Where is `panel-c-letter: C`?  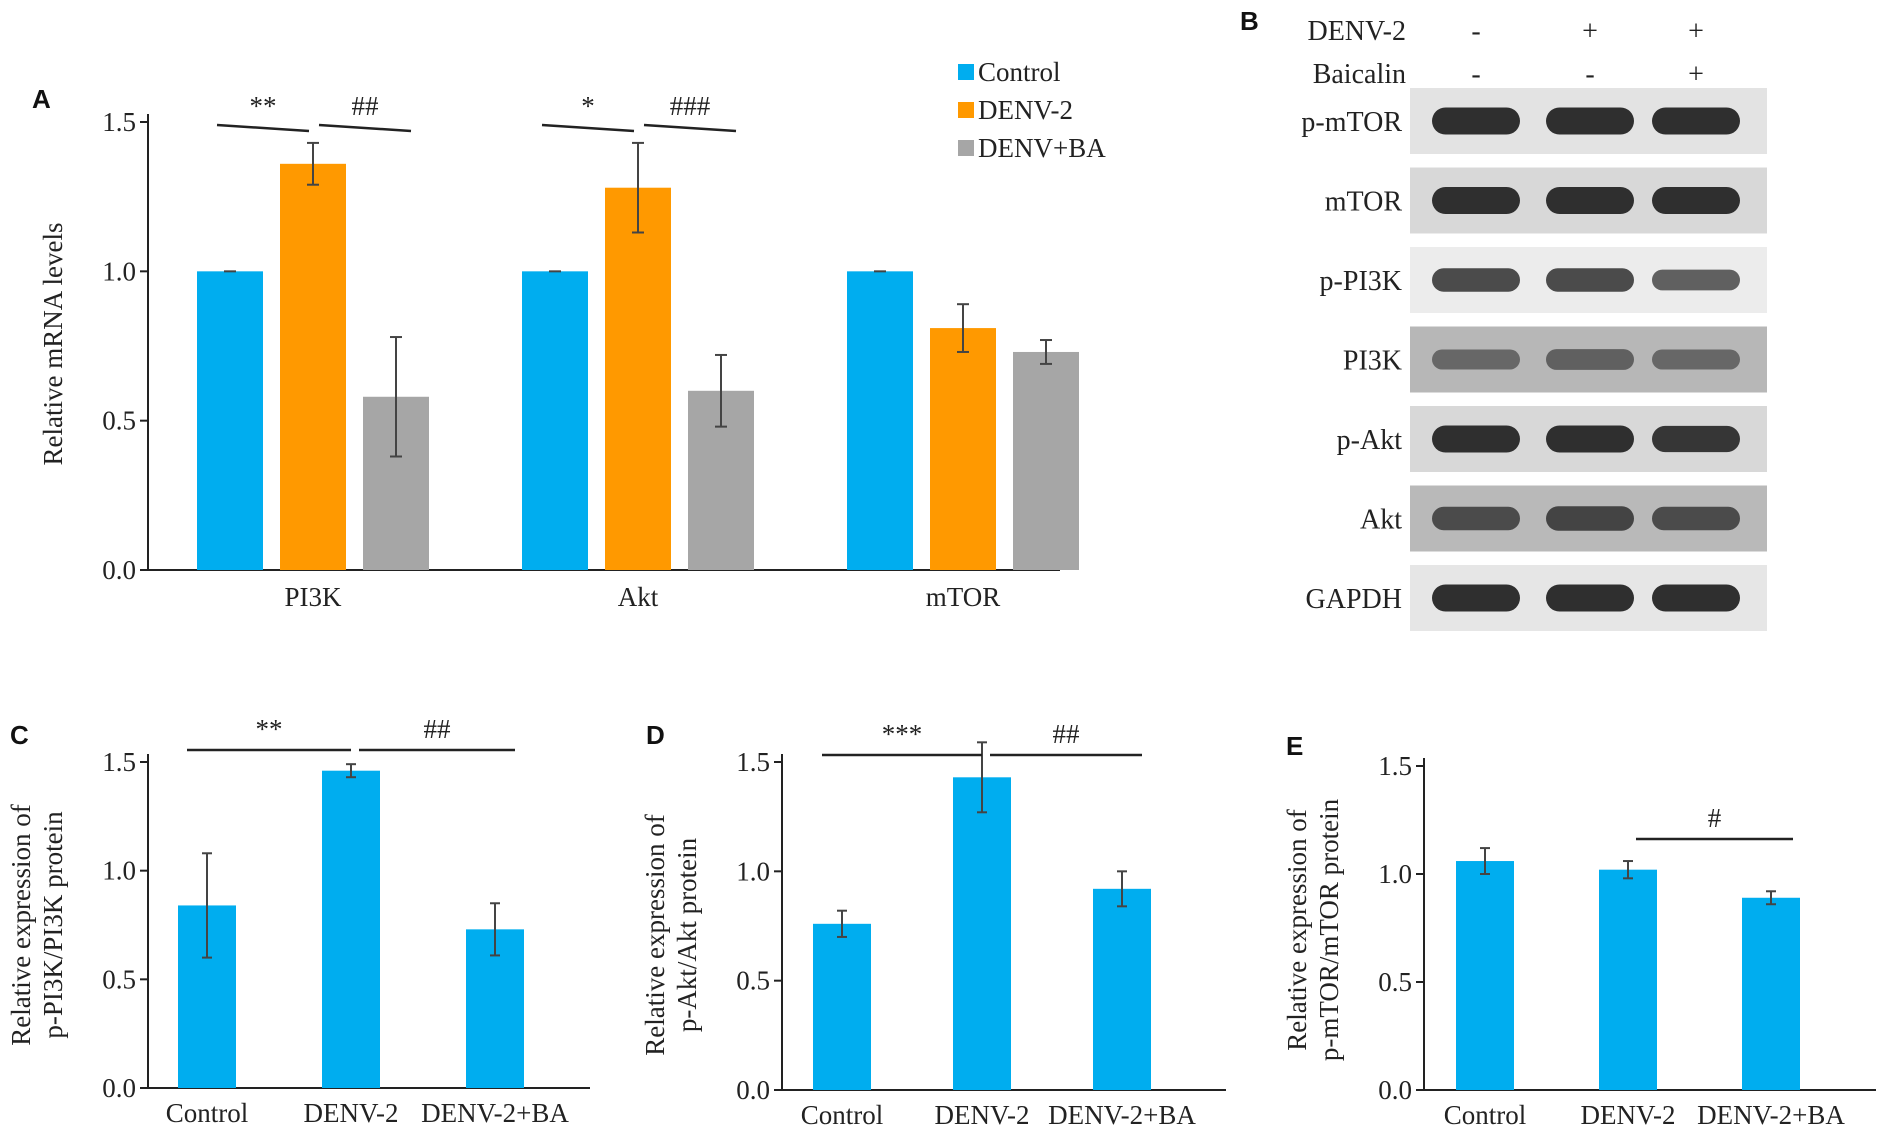
panel-c-letter: C is located at coordinates (19, 735).